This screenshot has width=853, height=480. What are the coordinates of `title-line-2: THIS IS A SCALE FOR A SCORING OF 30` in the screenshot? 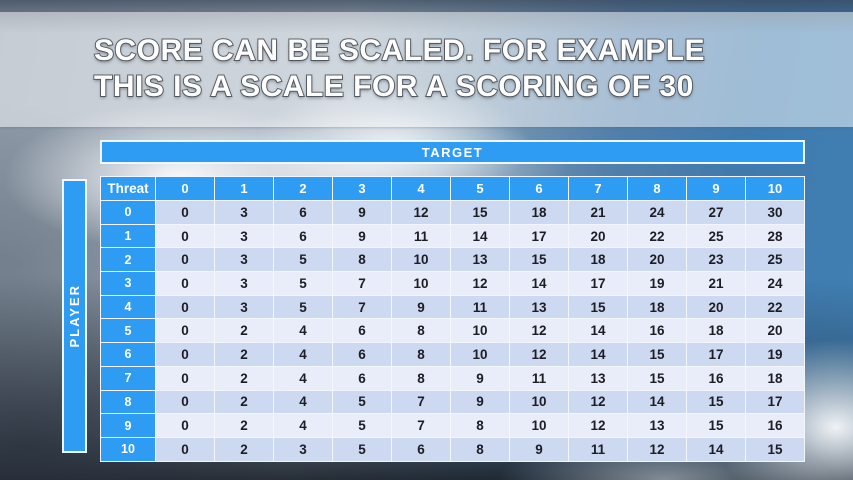 It's located at (393, 86).